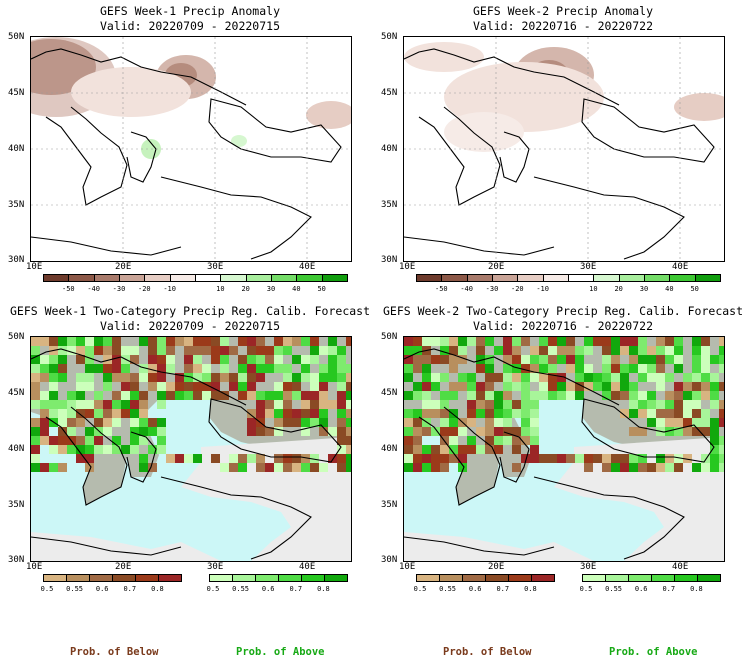 The height and width of the screenshot is (662, 752). I want to click on panel1-title: GEFS Week-1 Precip Anomaly, so click(189, 11).